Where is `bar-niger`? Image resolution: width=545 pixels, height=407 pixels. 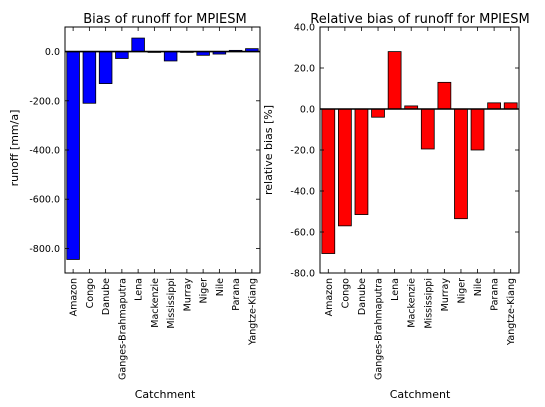
bar-niger is located at coordinates (461, 164).